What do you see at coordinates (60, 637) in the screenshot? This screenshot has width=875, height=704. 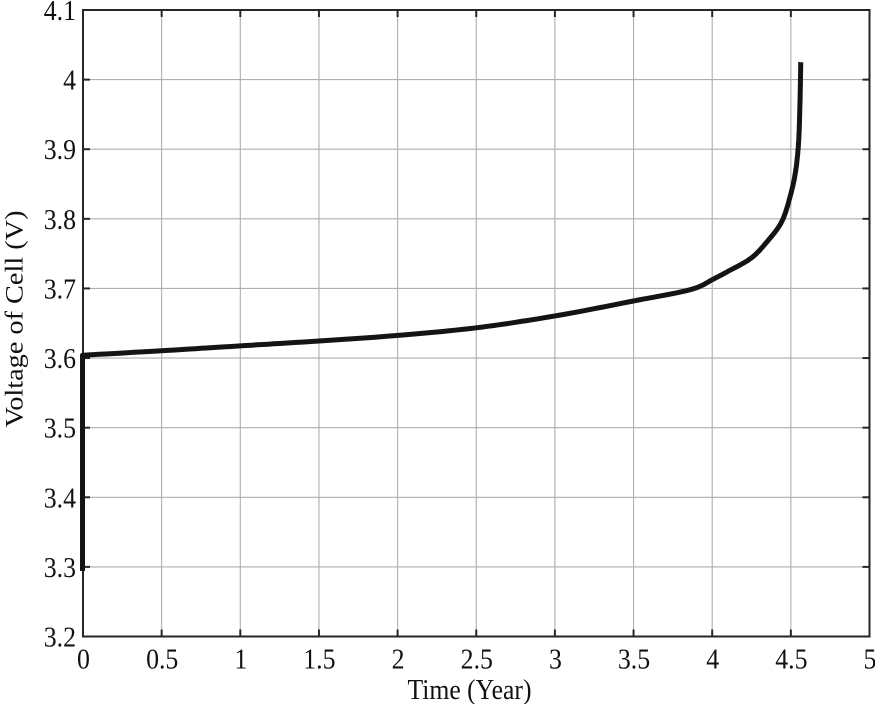 I see `svg-text: 3.2` at bounding box center [60, 637].